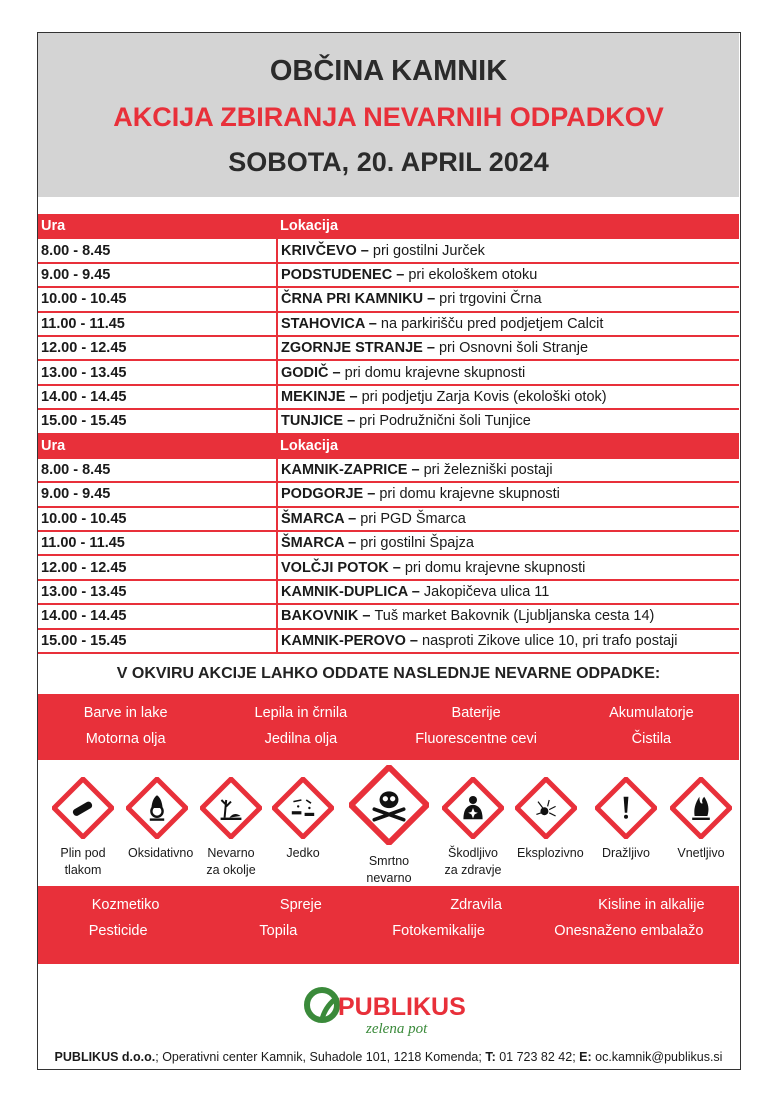  What do you see at coordinates (657, 1057) in the screenshot?
I see `footer-email: oc.kamnik@publikus.si` at bounding box center [657, 1057].